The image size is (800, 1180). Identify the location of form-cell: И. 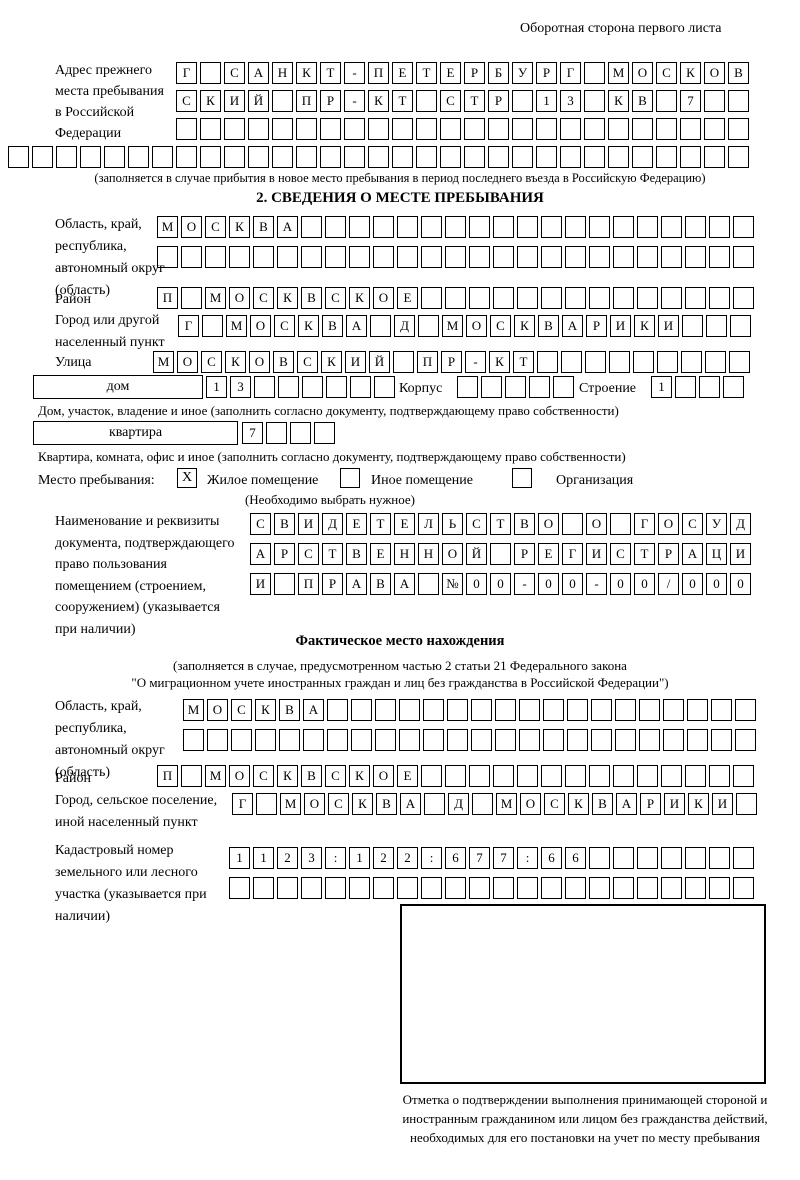
(740, 554).